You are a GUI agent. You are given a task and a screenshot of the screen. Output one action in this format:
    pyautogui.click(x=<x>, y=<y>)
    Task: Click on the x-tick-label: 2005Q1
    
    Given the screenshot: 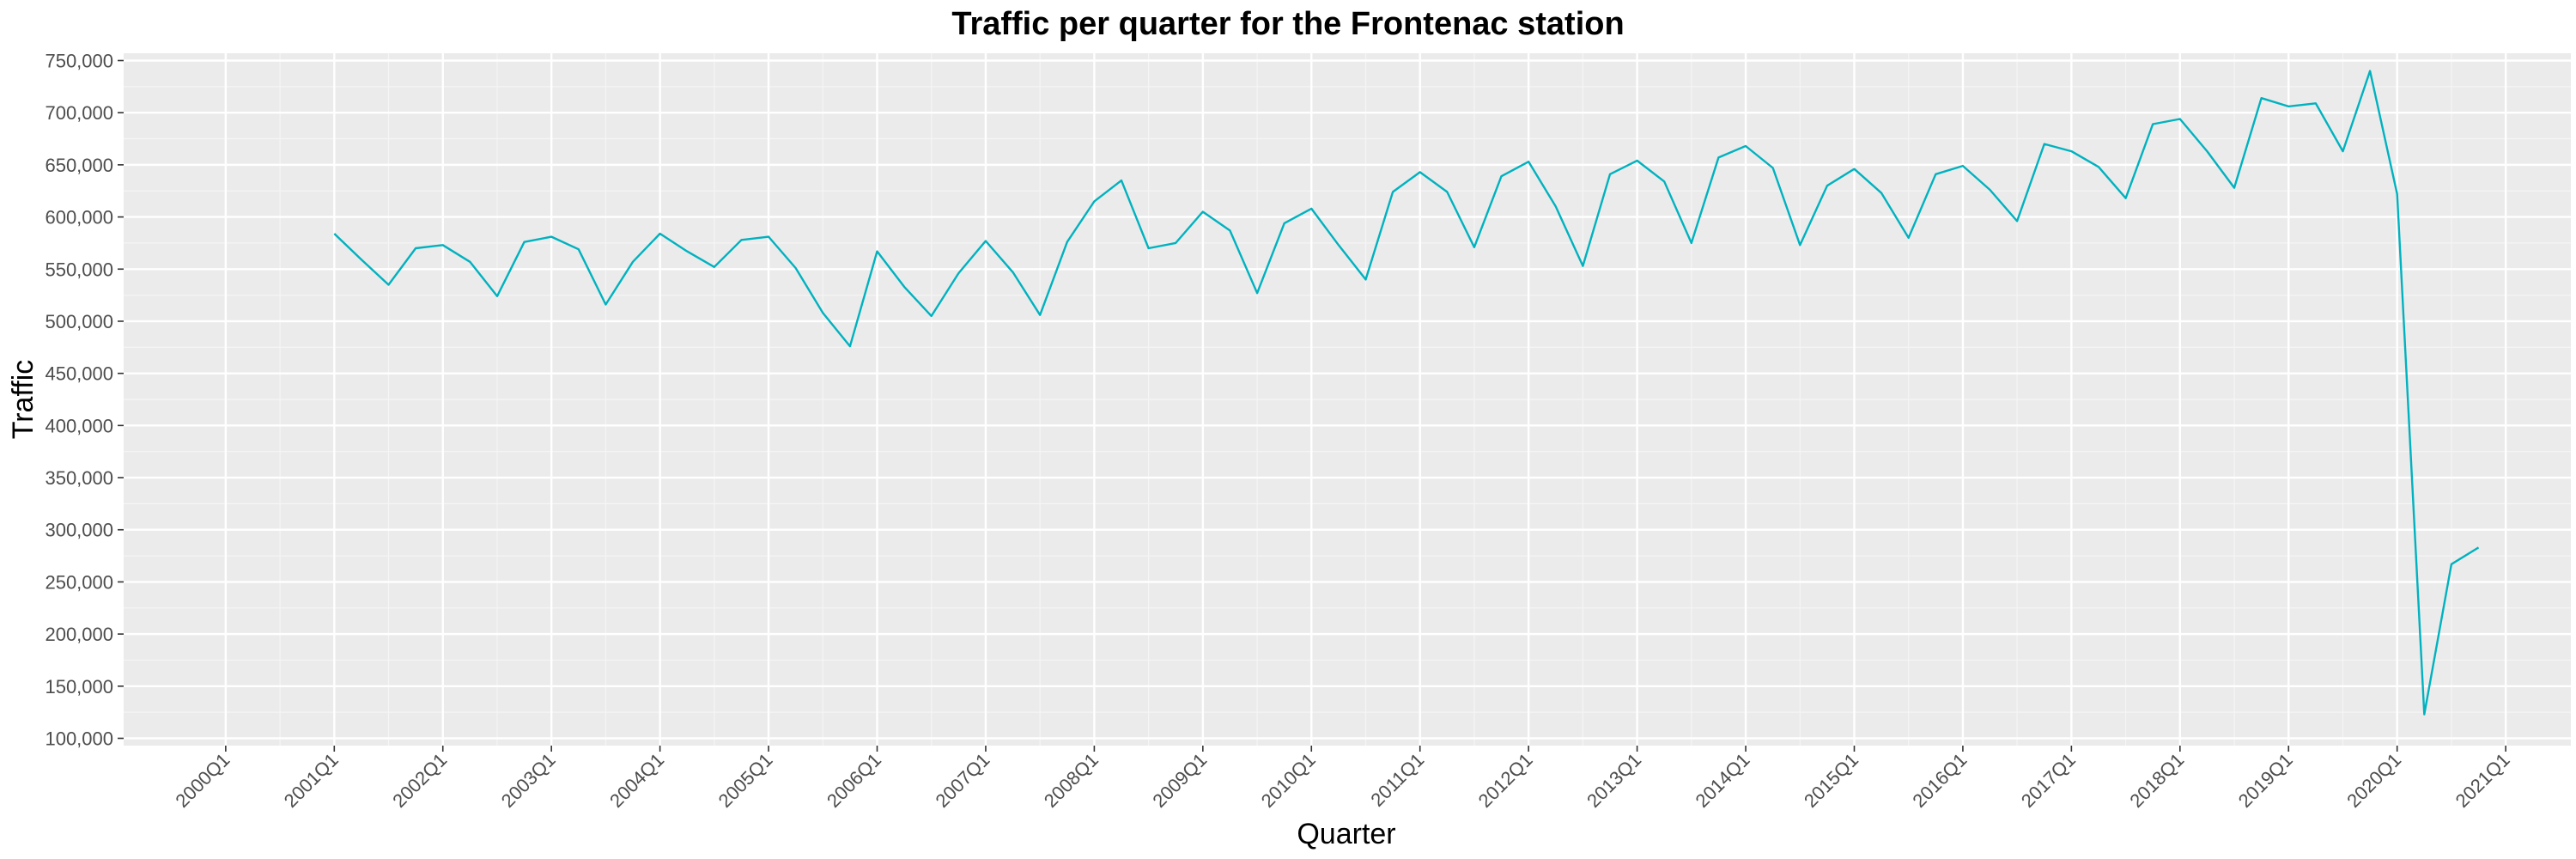 What is the action you would take?
    pyautogui.click(x=746, y=781)
    